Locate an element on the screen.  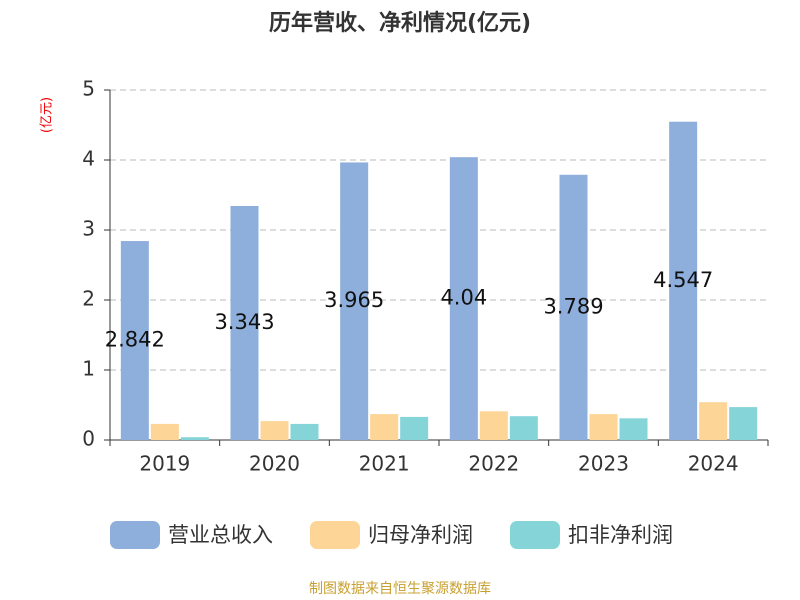
y-tick-label: 1 is located at coordinates (88, 369).